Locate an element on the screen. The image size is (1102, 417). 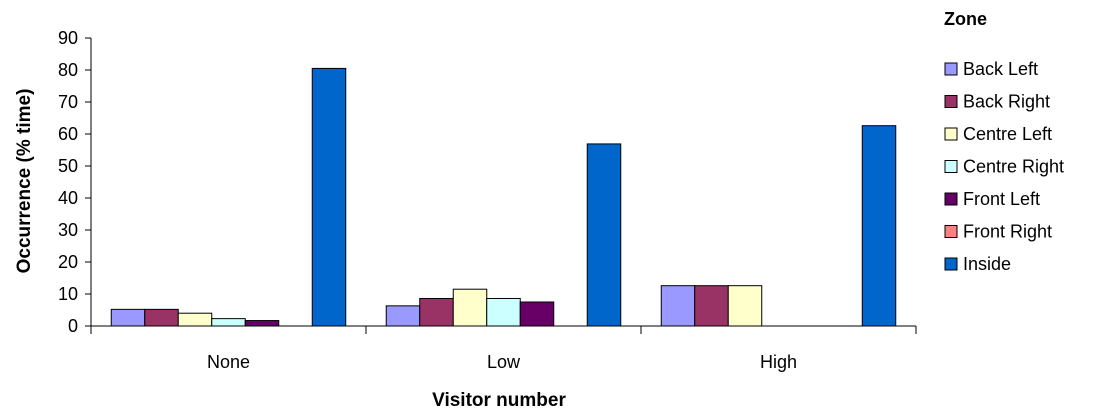
x-axis-title: Visitor number is located at coordinates (499, 400).